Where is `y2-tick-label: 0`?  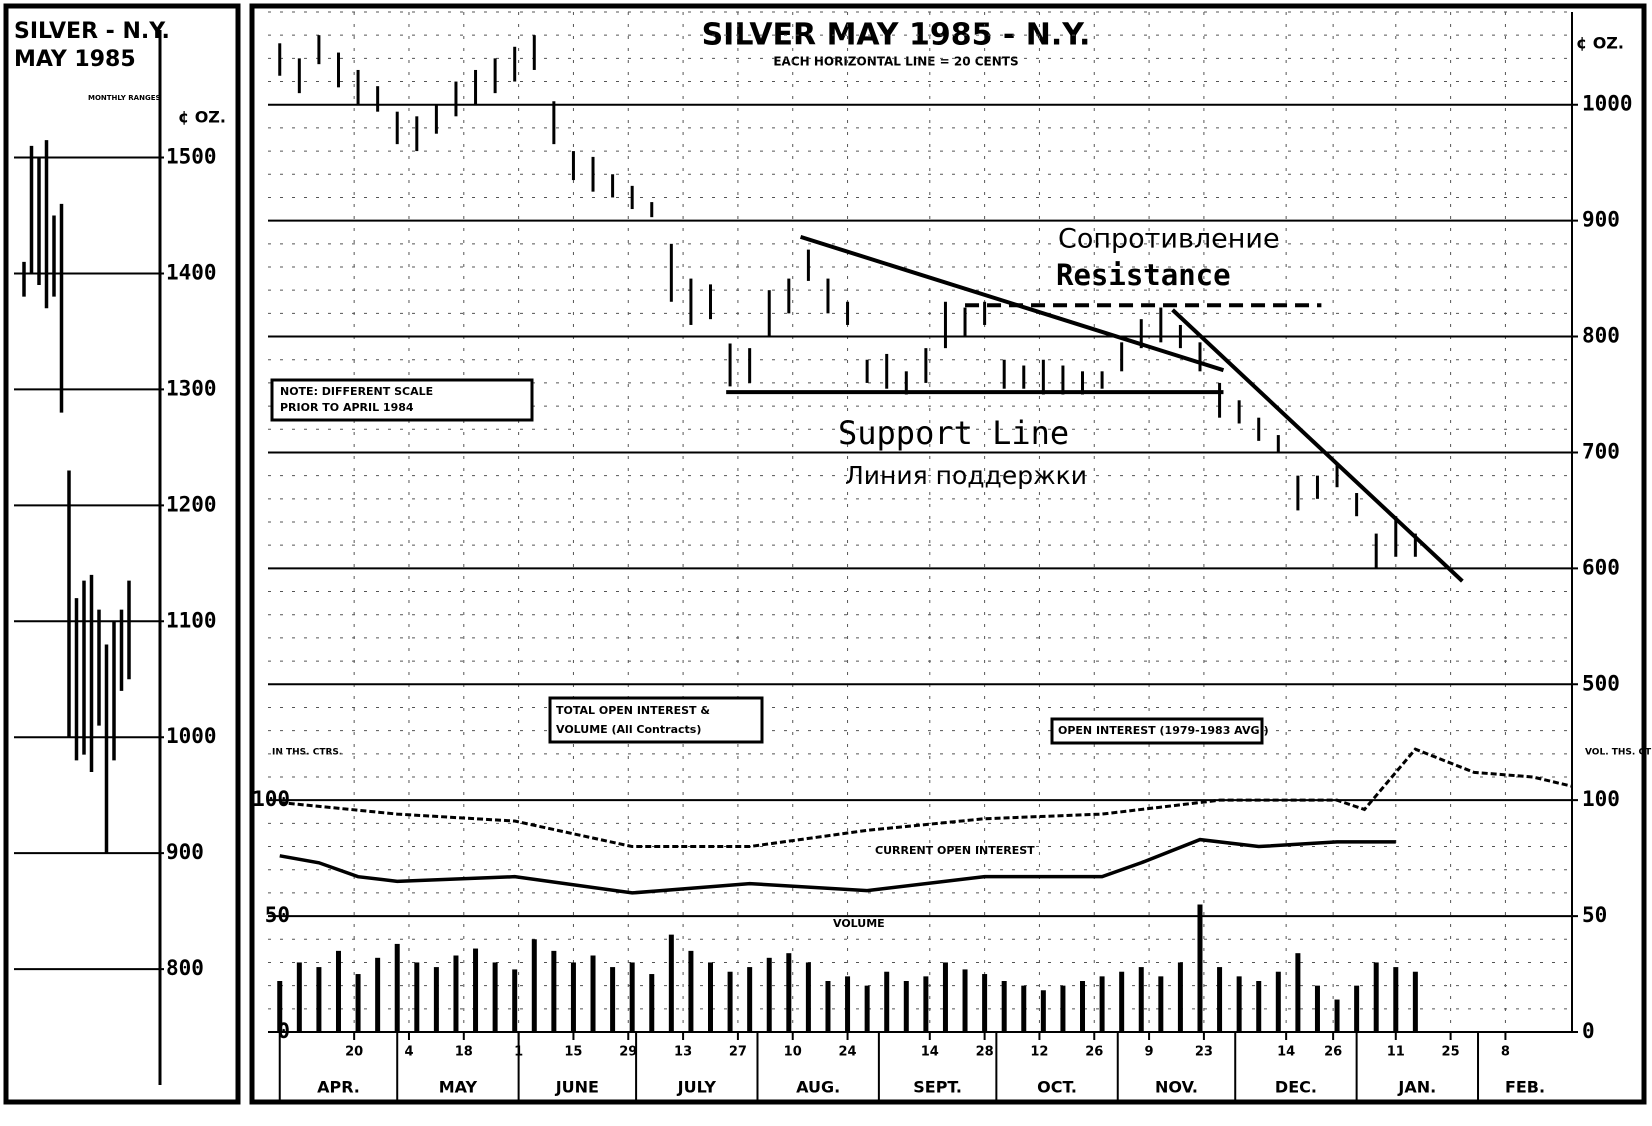
y2-tick-label: 0 is located at coordinates (1588, 1031).